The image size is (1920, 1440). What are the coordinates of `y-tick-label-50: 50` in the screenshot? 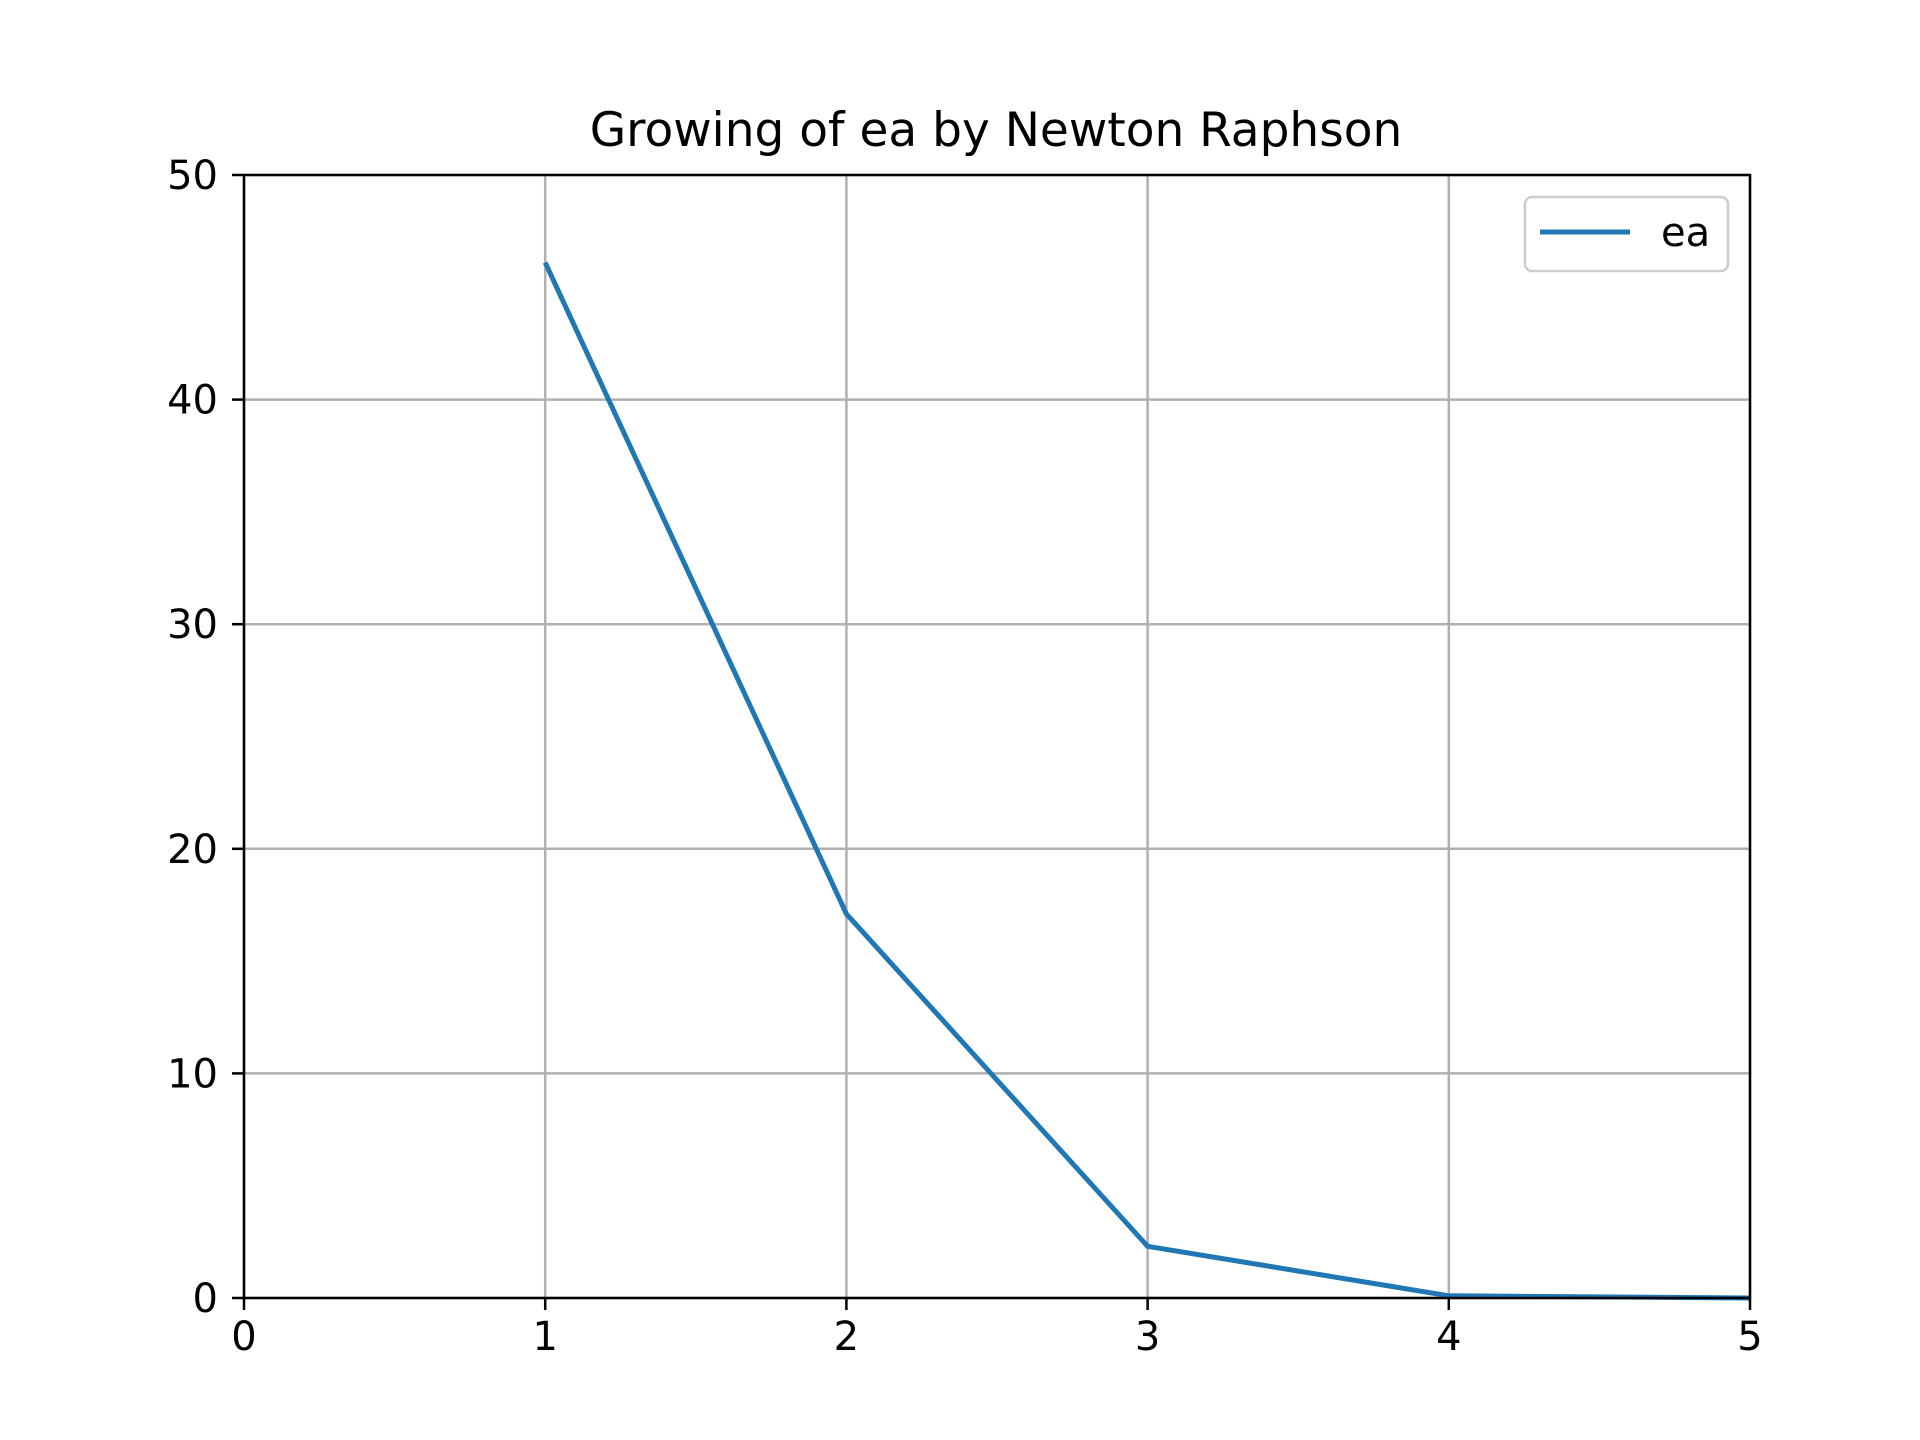 It's located at (192, 176).